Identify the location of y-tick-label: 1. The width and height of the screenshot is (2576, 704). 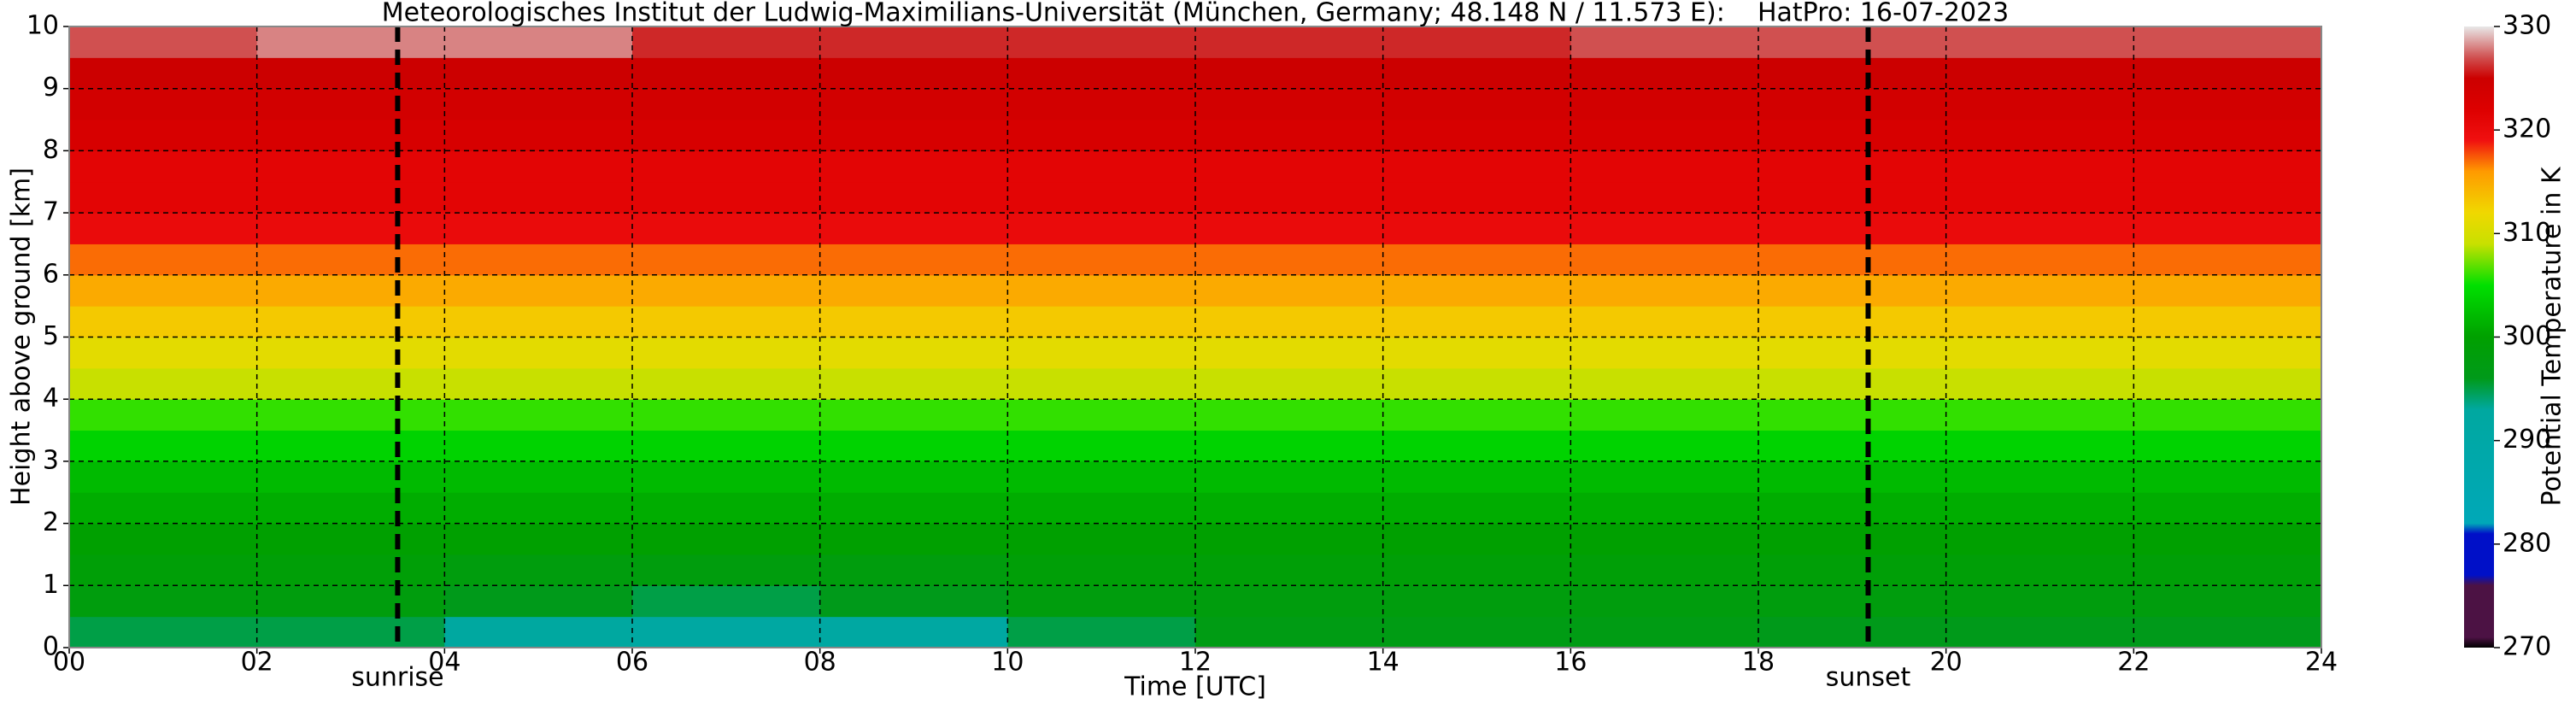
(51, 585).